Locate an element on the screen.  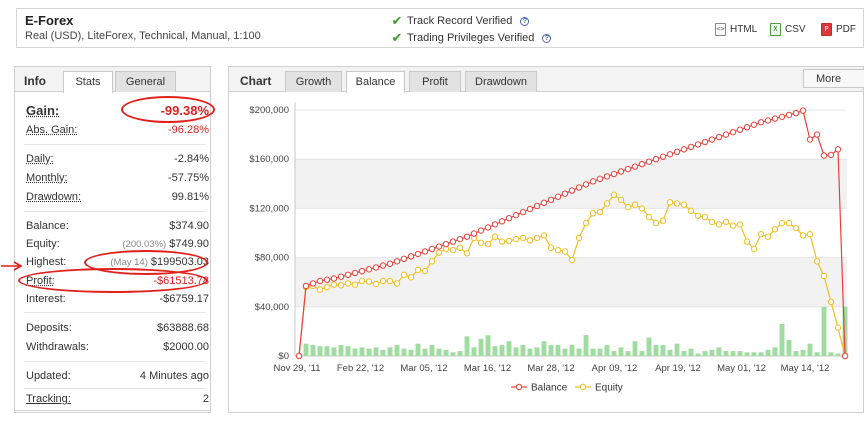
export-label: CSV is located at coordinates (795, 29).